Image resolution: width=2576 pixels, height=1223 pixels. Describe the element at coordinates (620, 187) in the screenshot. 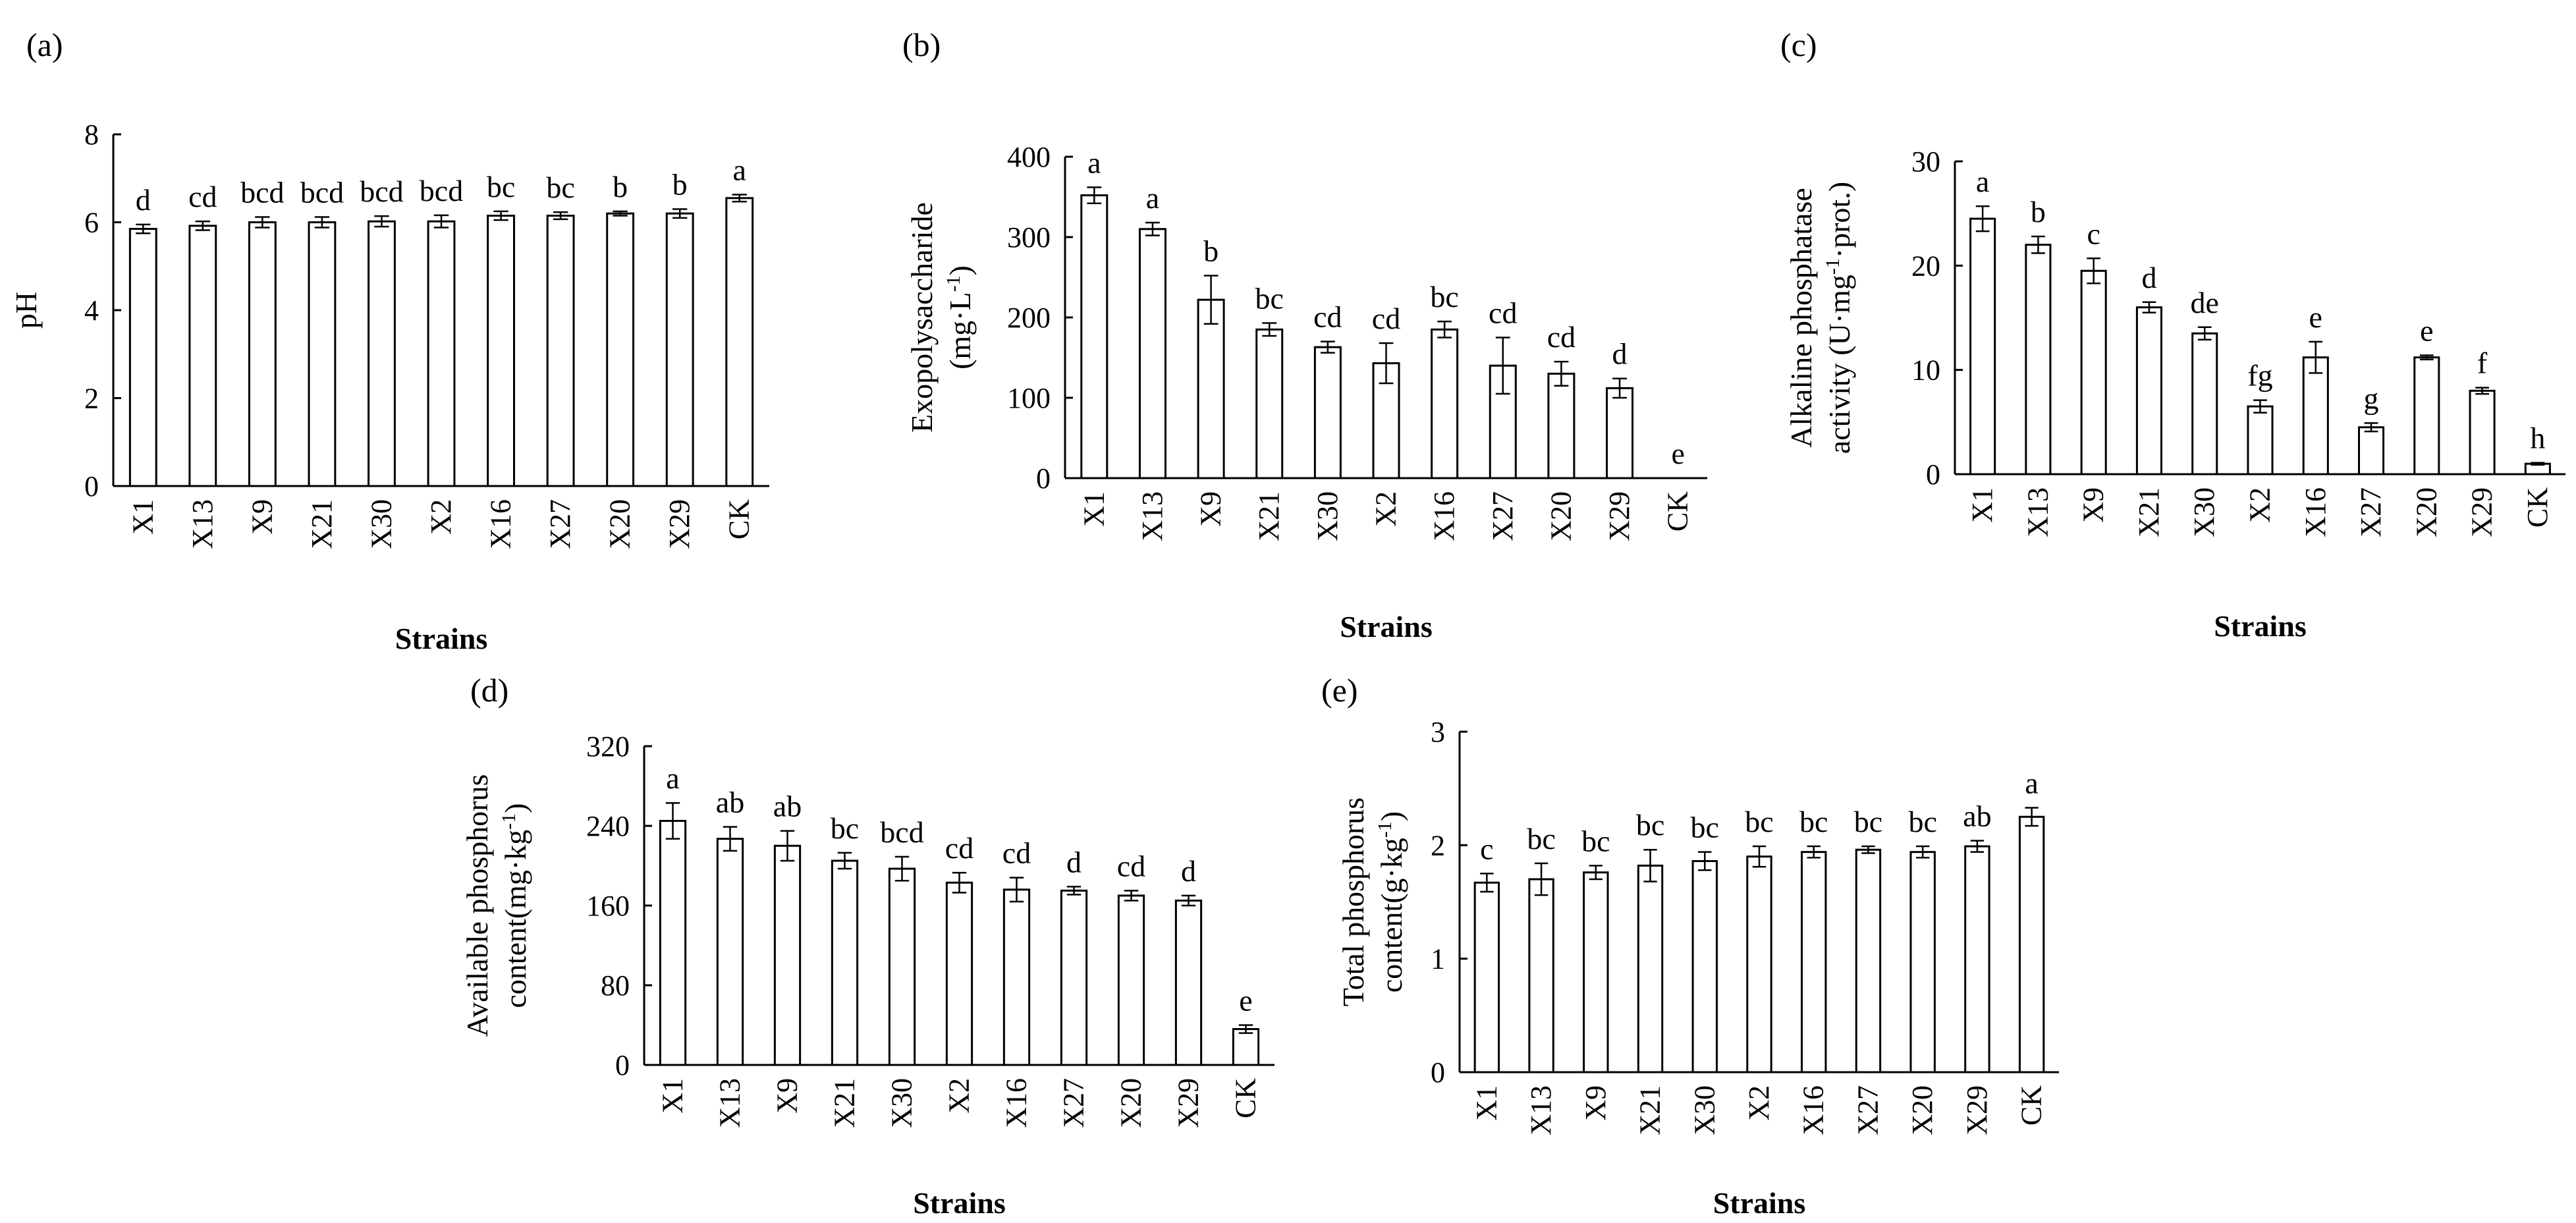

I see `significance-letter: b` at that location.